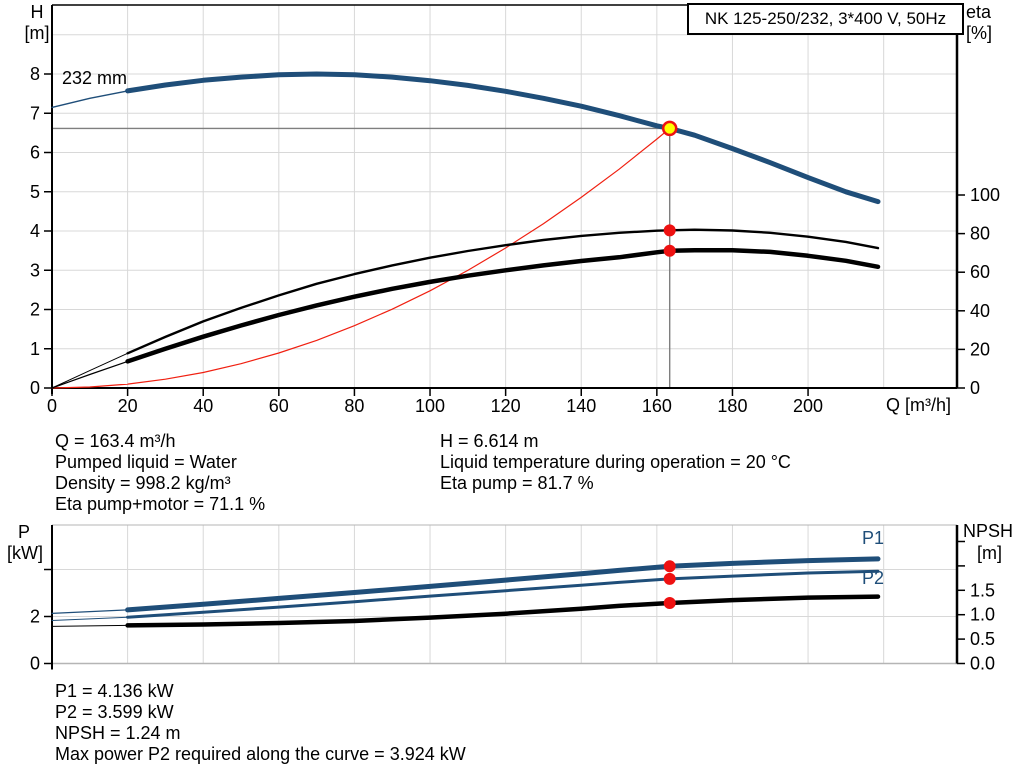  I want to click on p2-curve-label: P2, so click(873, 578).